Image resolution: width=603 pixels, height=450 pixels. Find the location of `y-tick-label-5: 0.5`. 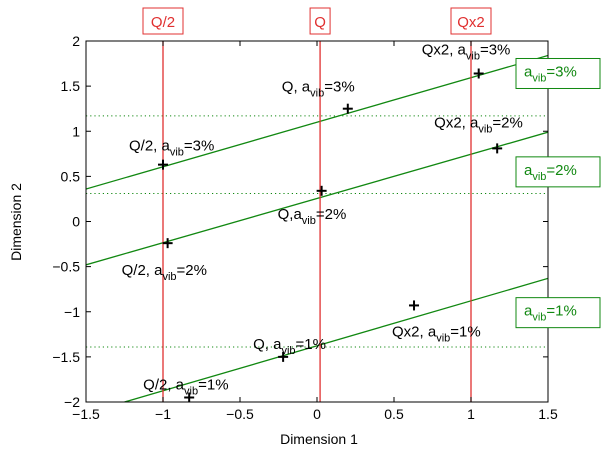

y-tick-label-5: 0.5 is located at coordinates (71, 176).